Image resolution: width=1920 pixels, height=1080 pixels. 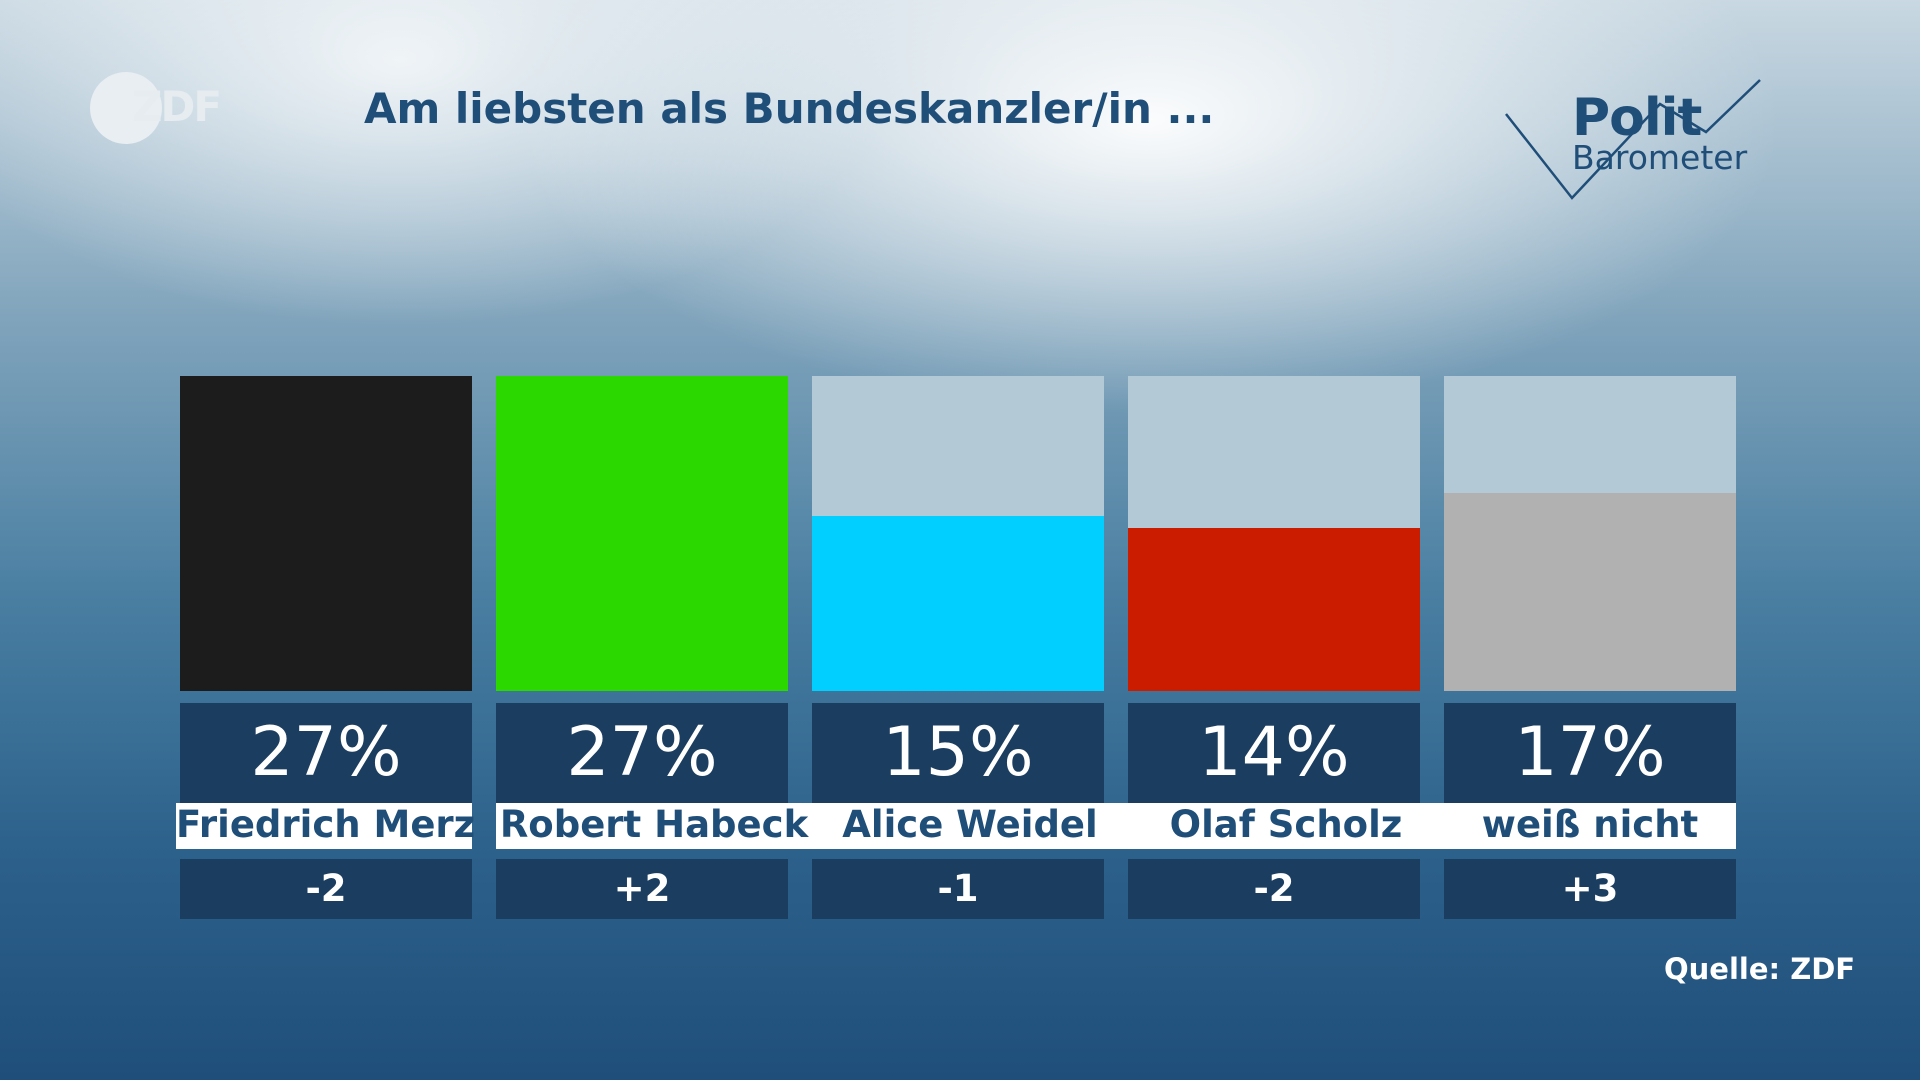 What do you see at coordinates (970, 826) in the screenshot?
I see `category-label: Alice Weidel` at bounding box center [970, 826].